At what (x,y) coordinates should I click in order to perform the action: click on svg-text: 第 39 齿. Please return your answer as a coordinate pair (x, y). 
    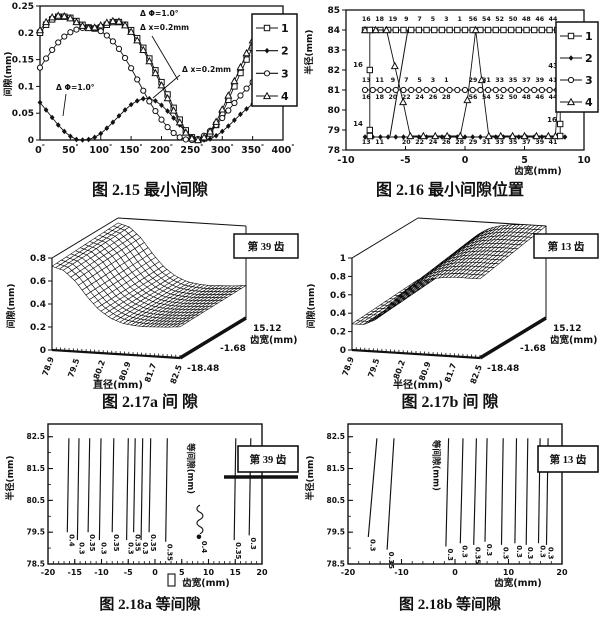
    Looking at the image, I should click on (268, 459).